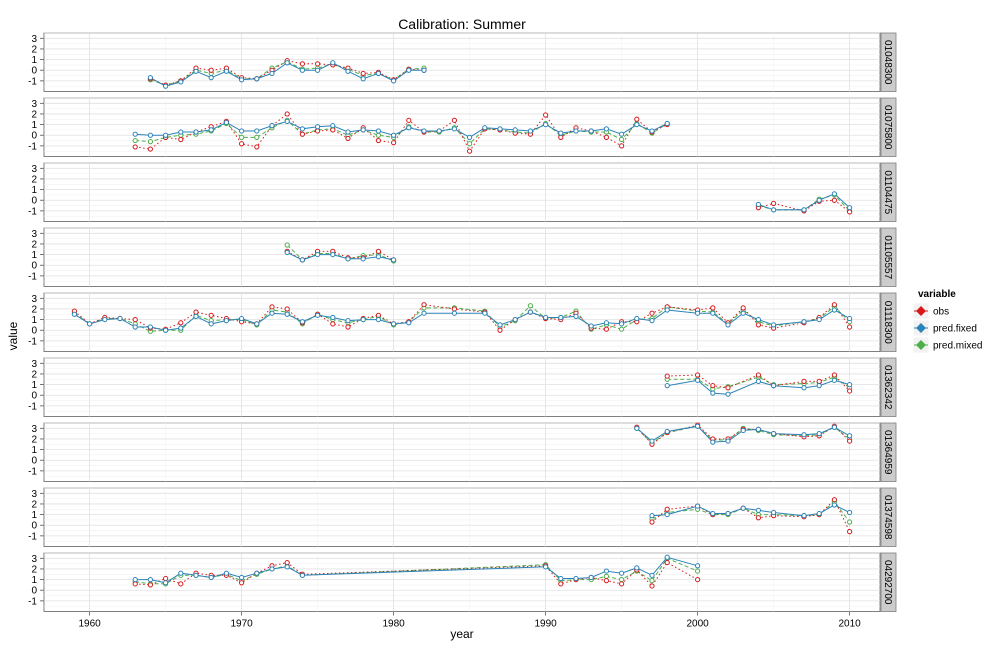 The height and width of the screenshot is (648, 1008). I want to click on legend-title: variable, so click(937, 294).